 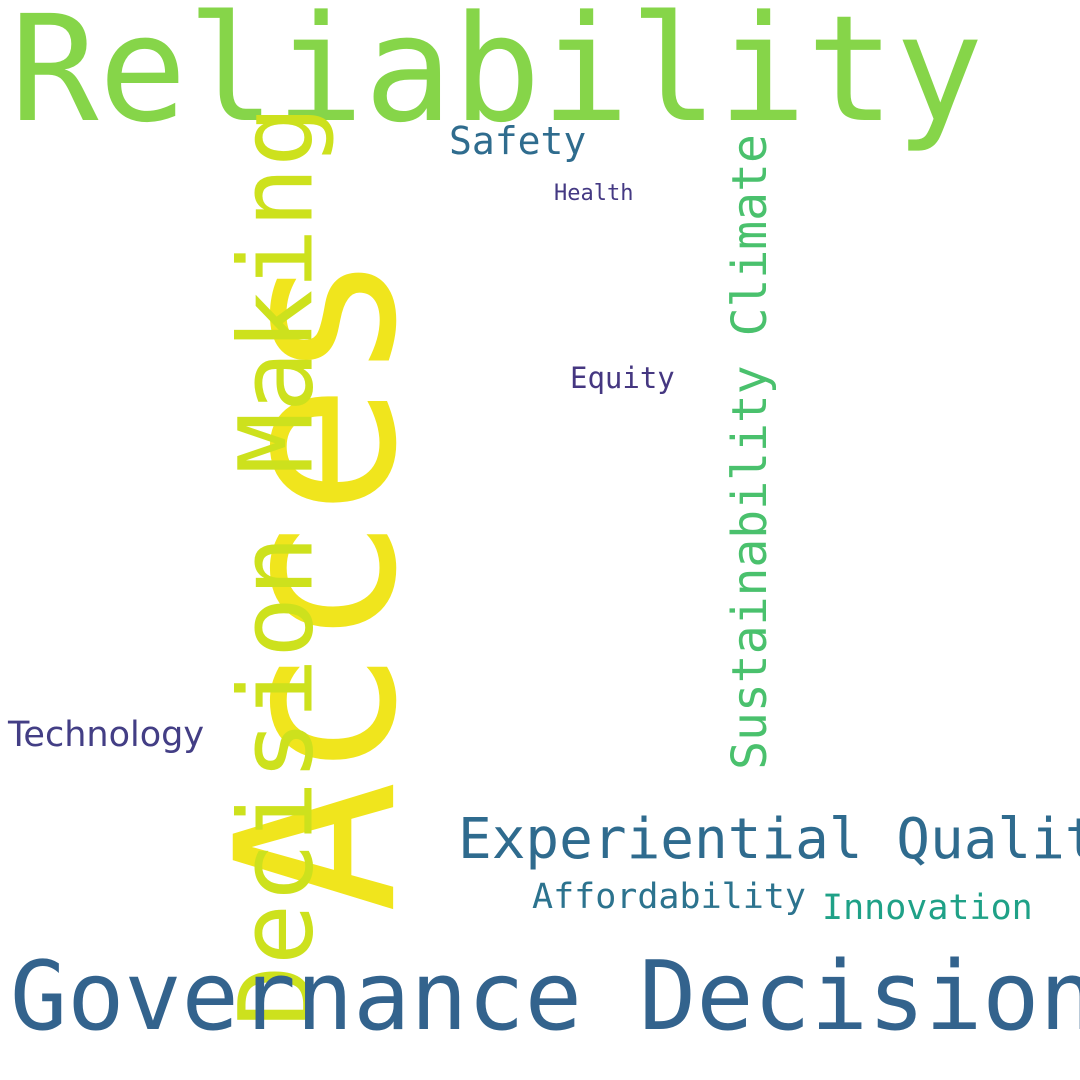 What do you see at coordinates (769, 839) in the screenshot?
I see `word-experiential-quality: Experiential Quality` at bounding box center [769, 839].